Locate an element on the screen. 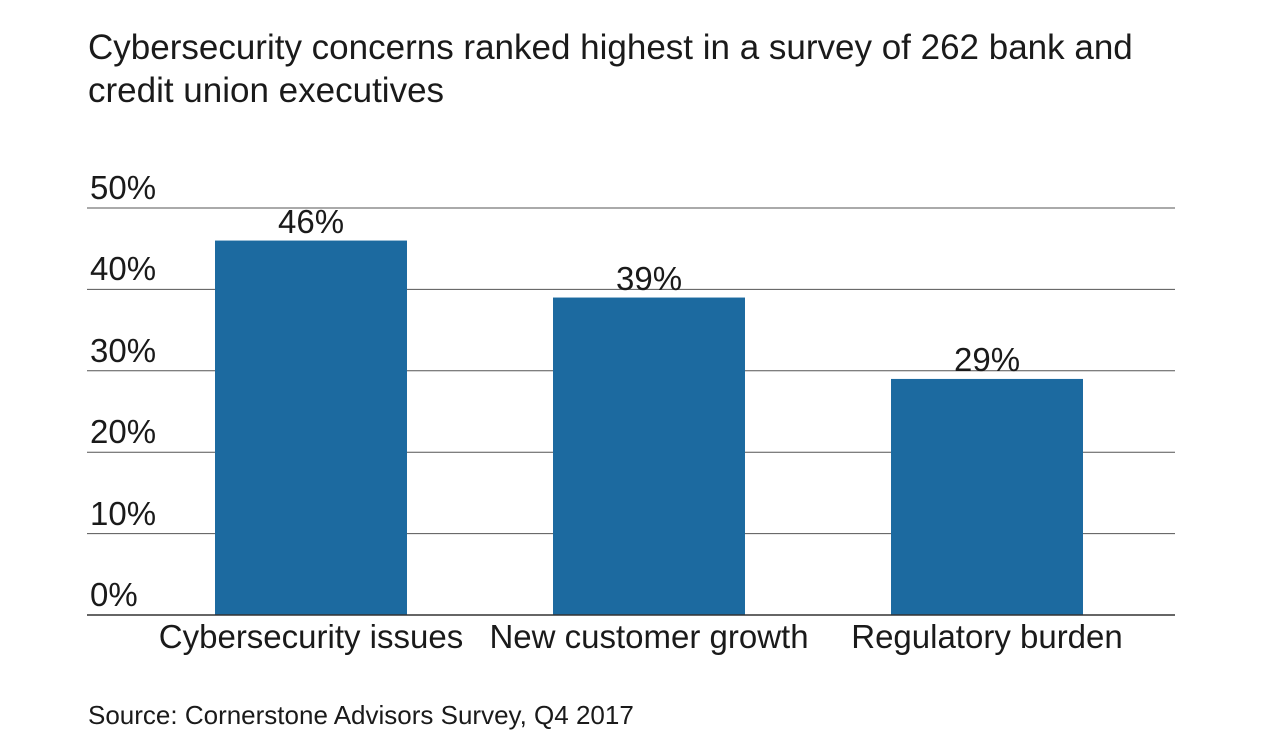  value-label: 29% is located at coordinates (987, 359).